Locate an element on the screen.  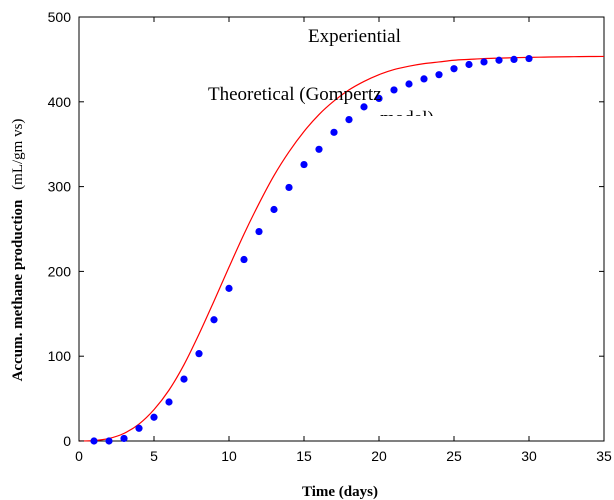
x-tick-label: 5 is located at coordinates (154, 456).